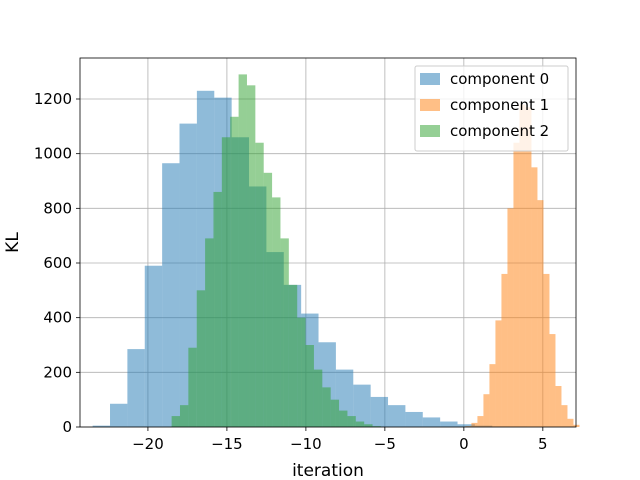 The width and height of the screenshot is (640, 480). Describe the element at coordinates (227, 444) in the screenshot. I see `x-tick-label: −15` at that location.